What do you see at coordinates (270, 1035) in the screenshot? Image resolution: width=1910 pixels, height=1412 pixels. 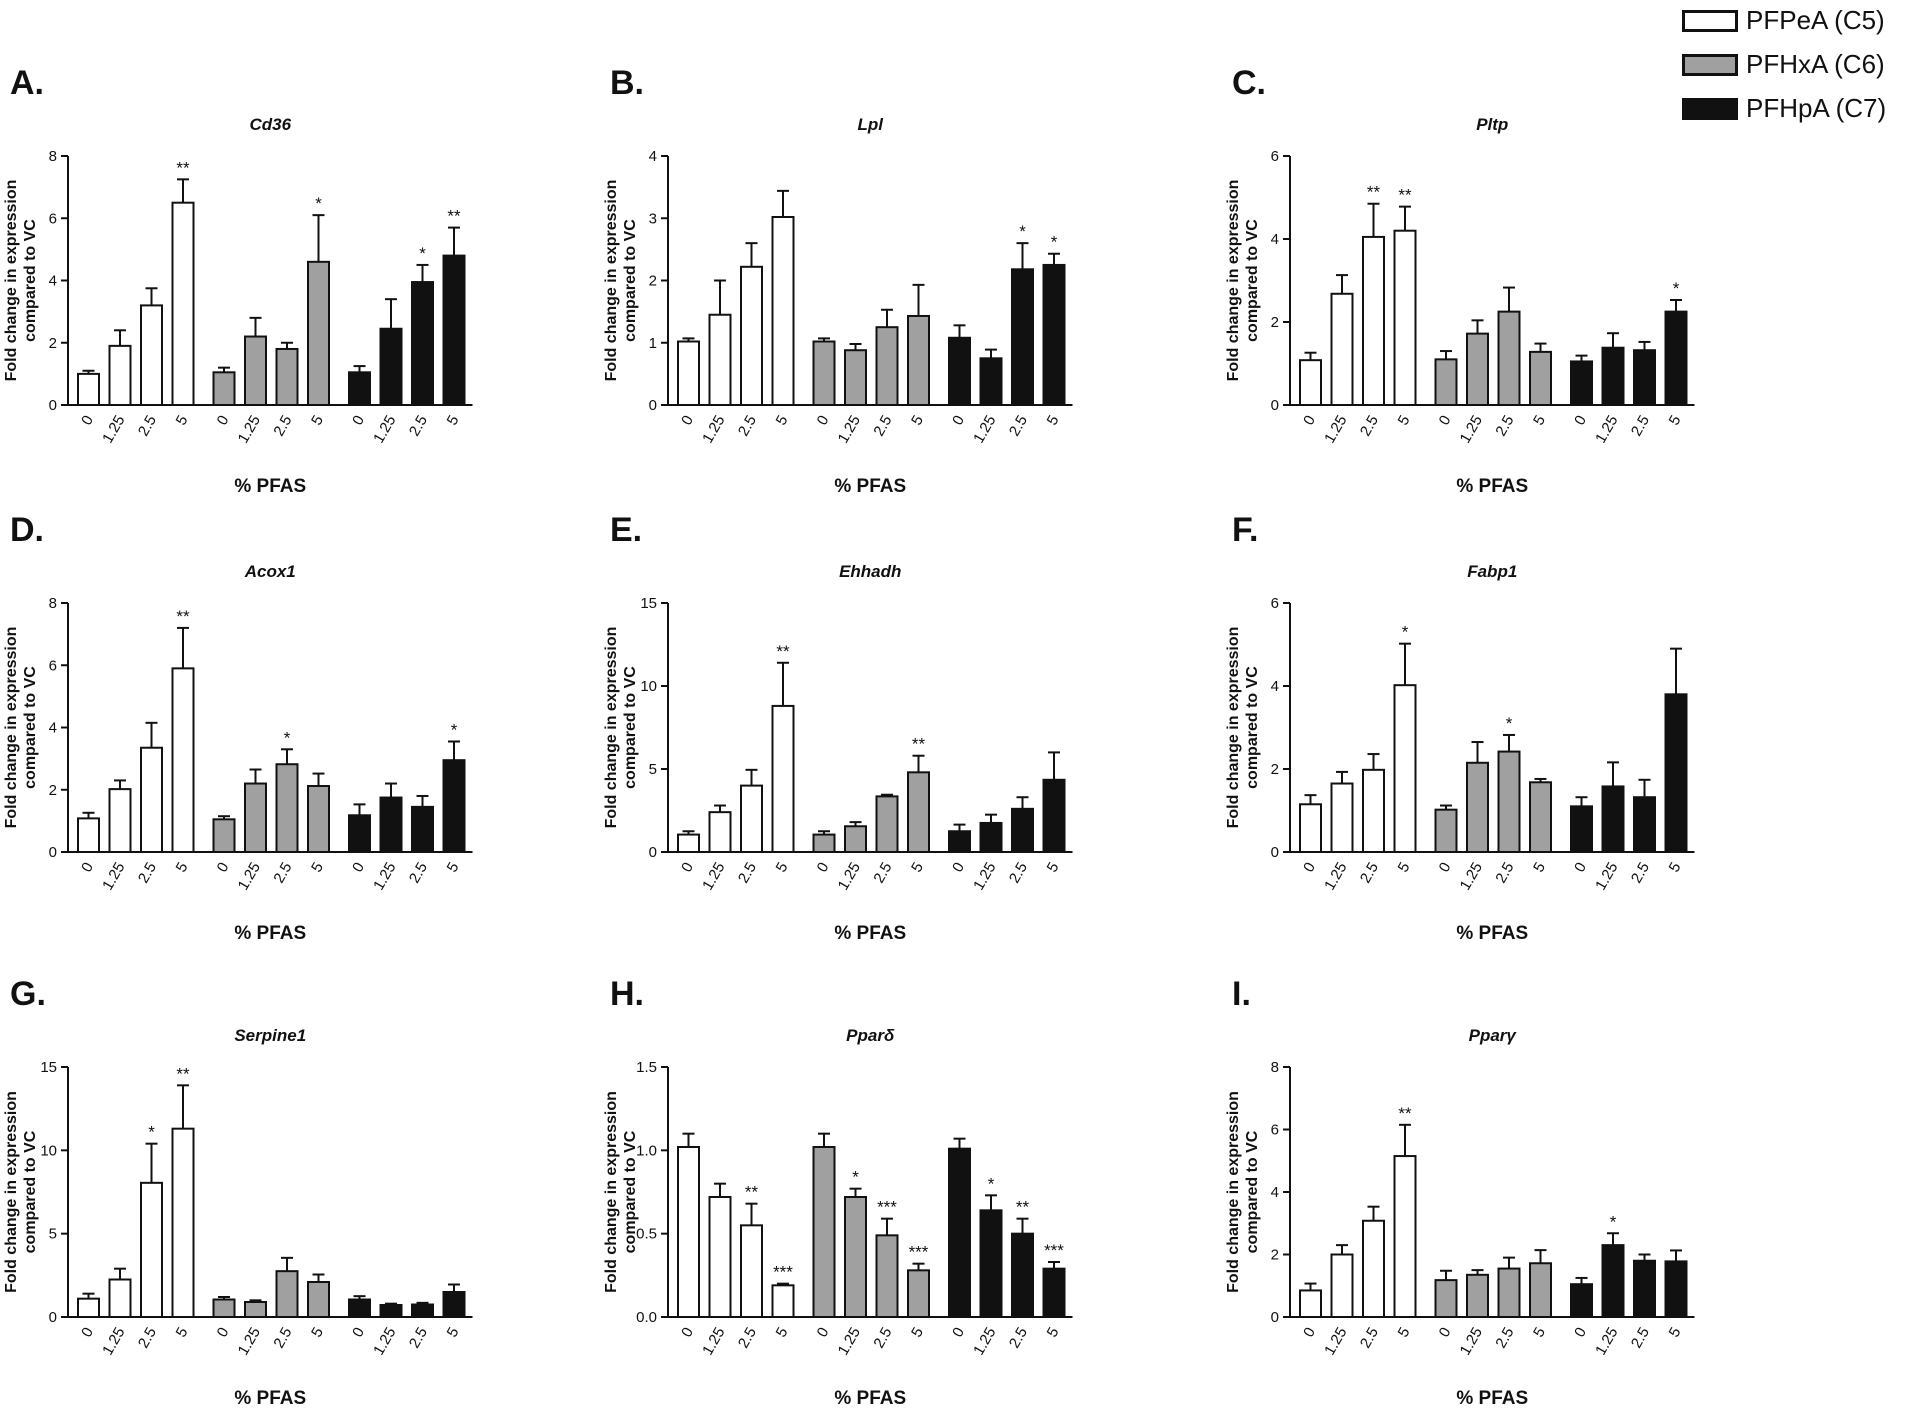 I see `panel-title: Serpine1` at bounding box center [270, 1035].